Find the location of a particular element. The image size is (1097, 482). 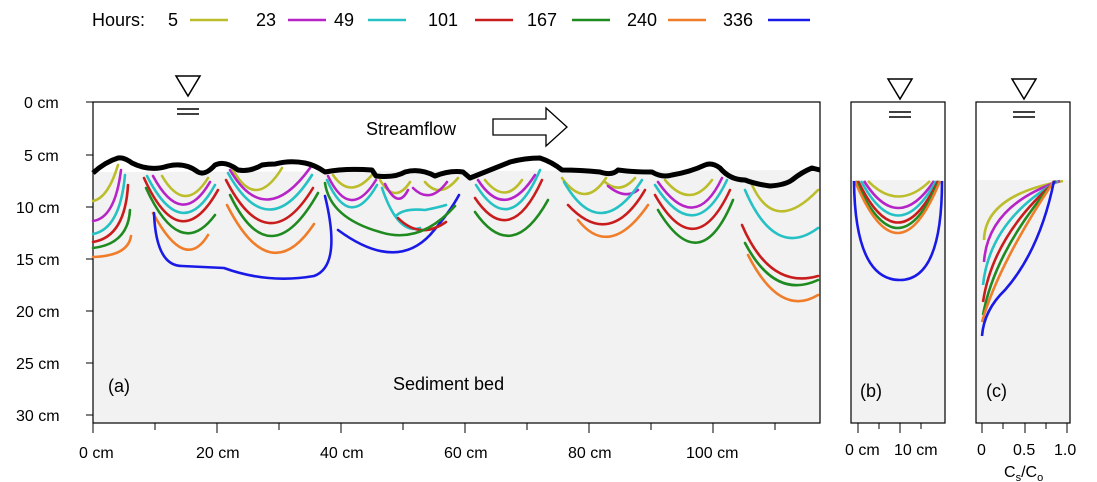

legend: Hours: 5 23 49 101 167 240 336 is located at coordinates (451, 20).